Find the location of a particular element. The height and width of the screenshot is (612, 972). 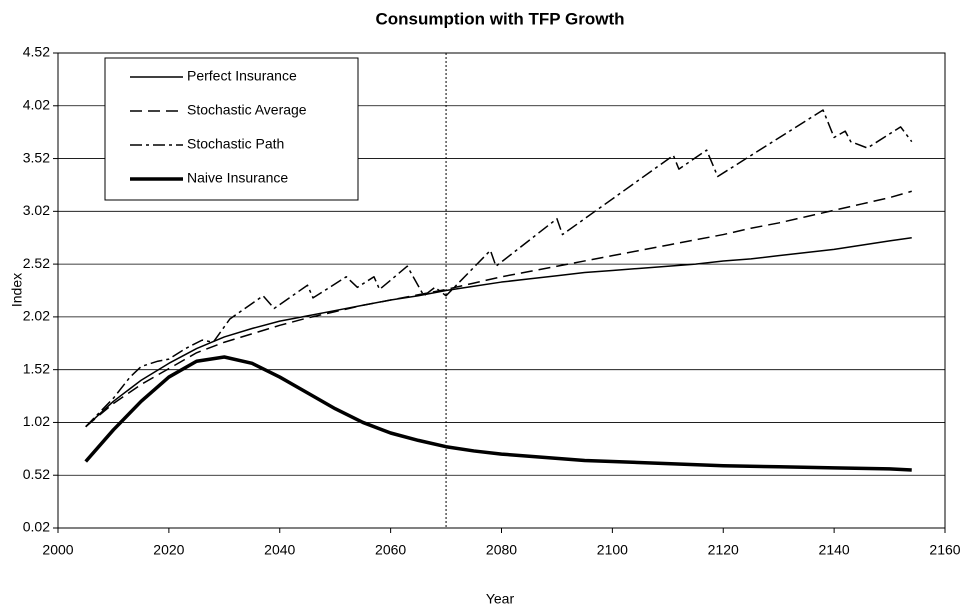

x-tick-label: 2000 is located at coordinates (57, 550).